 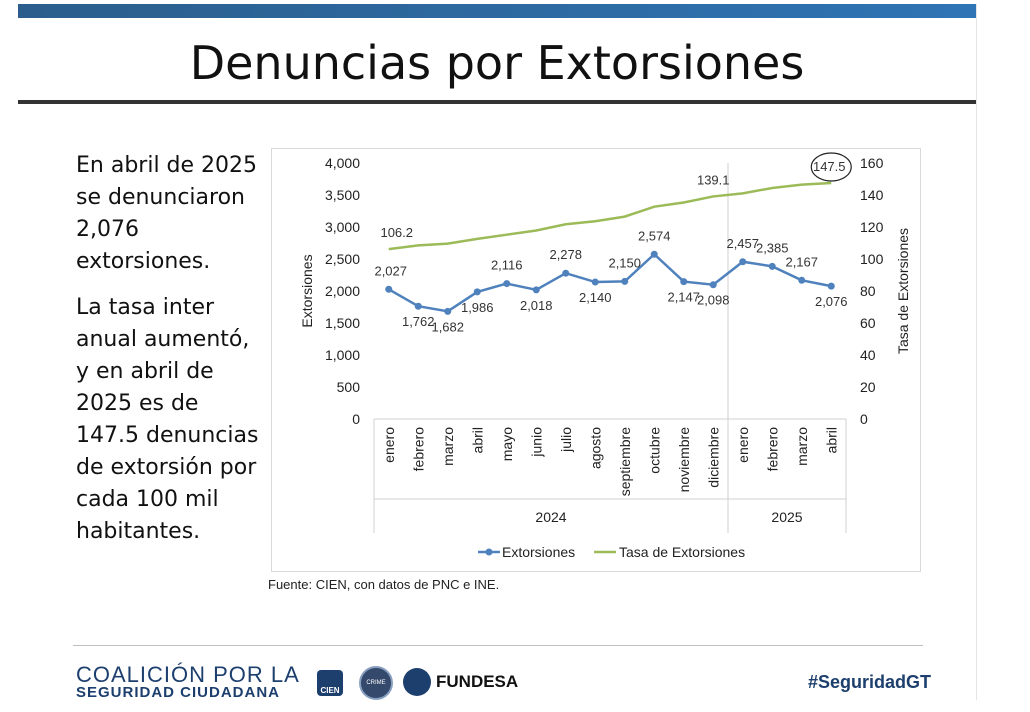 I want to click on legend-label: Extorsiones, so click(x=538, y=552).